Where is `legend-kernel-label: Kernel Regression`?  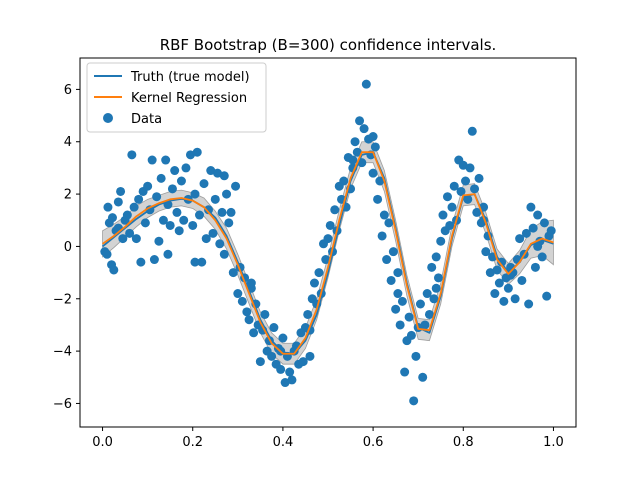 legend-kernel-label: Kernel Regression is located at coordinates (189, 98).